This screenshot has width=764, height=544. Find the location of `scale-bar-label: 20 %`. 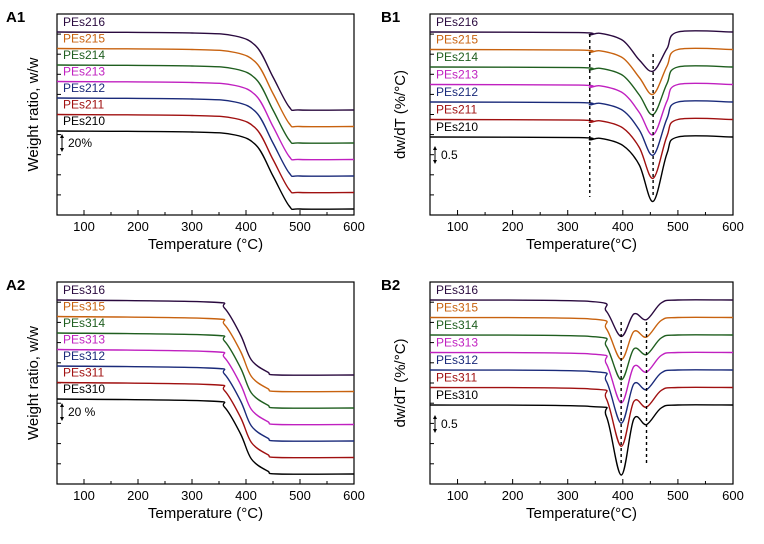

scale-bar-label: 20 % is located at coordinates (82, 412).